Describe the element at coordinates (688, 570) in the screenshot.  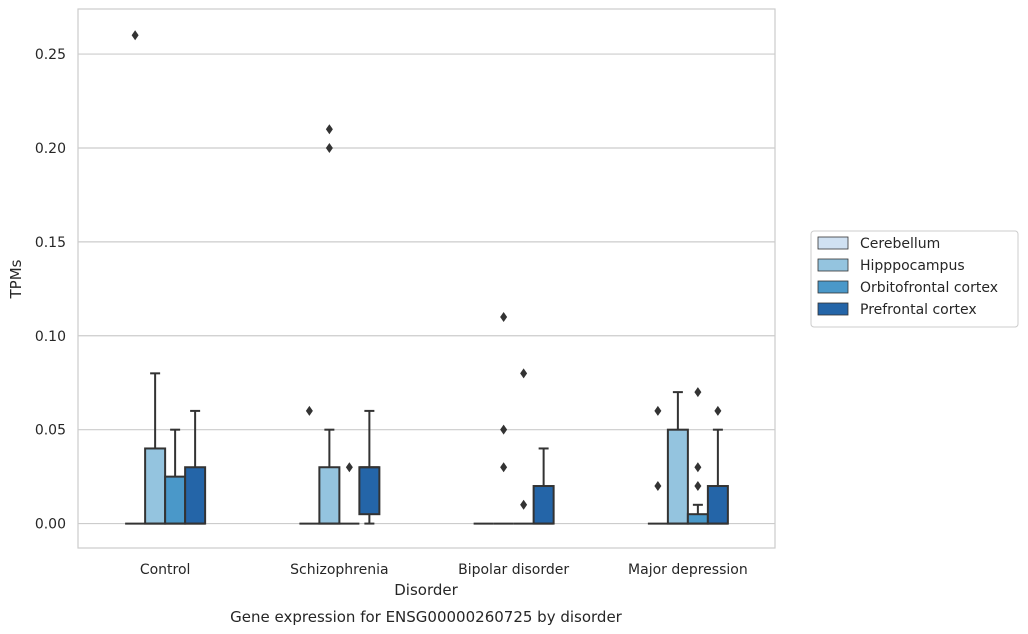
I see `x-tick-label: Major depression` at that location.